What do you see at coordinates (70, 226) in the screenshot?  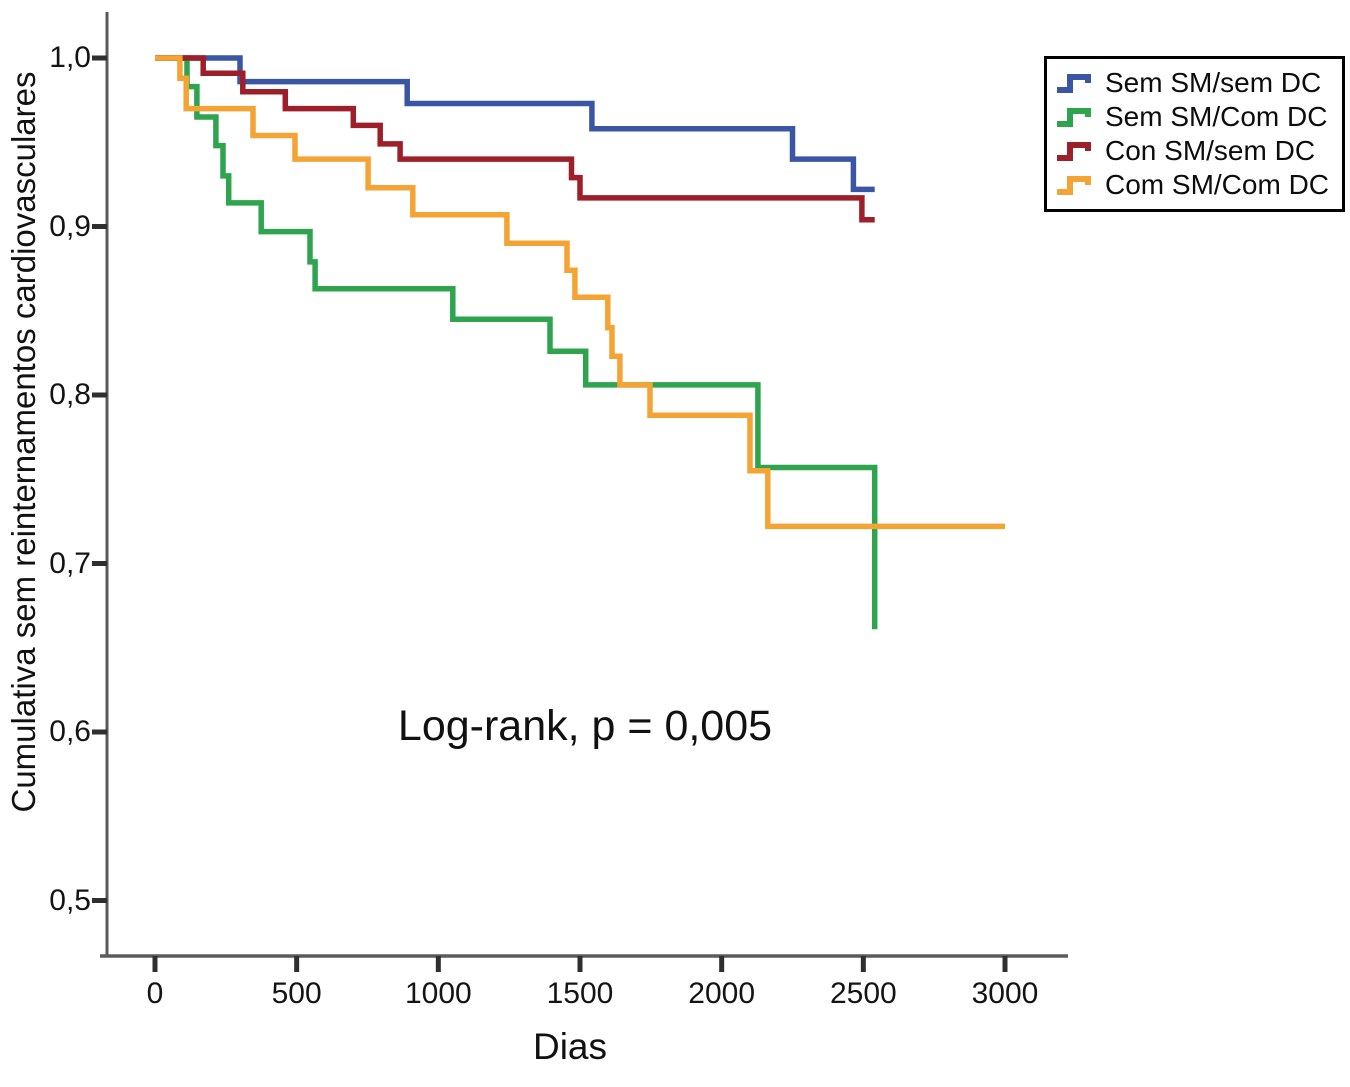 I see `y-tick-label: 0,9` at bounding box center [70, 226].